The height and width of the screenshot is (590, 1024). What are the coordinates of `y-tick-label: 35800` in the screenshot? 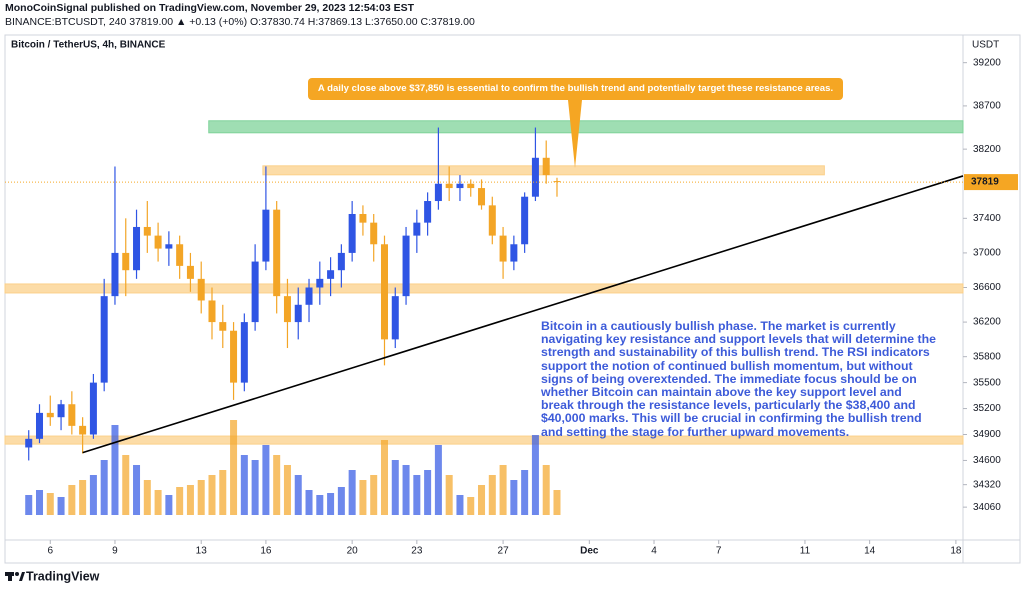 It's located at (987, 356).